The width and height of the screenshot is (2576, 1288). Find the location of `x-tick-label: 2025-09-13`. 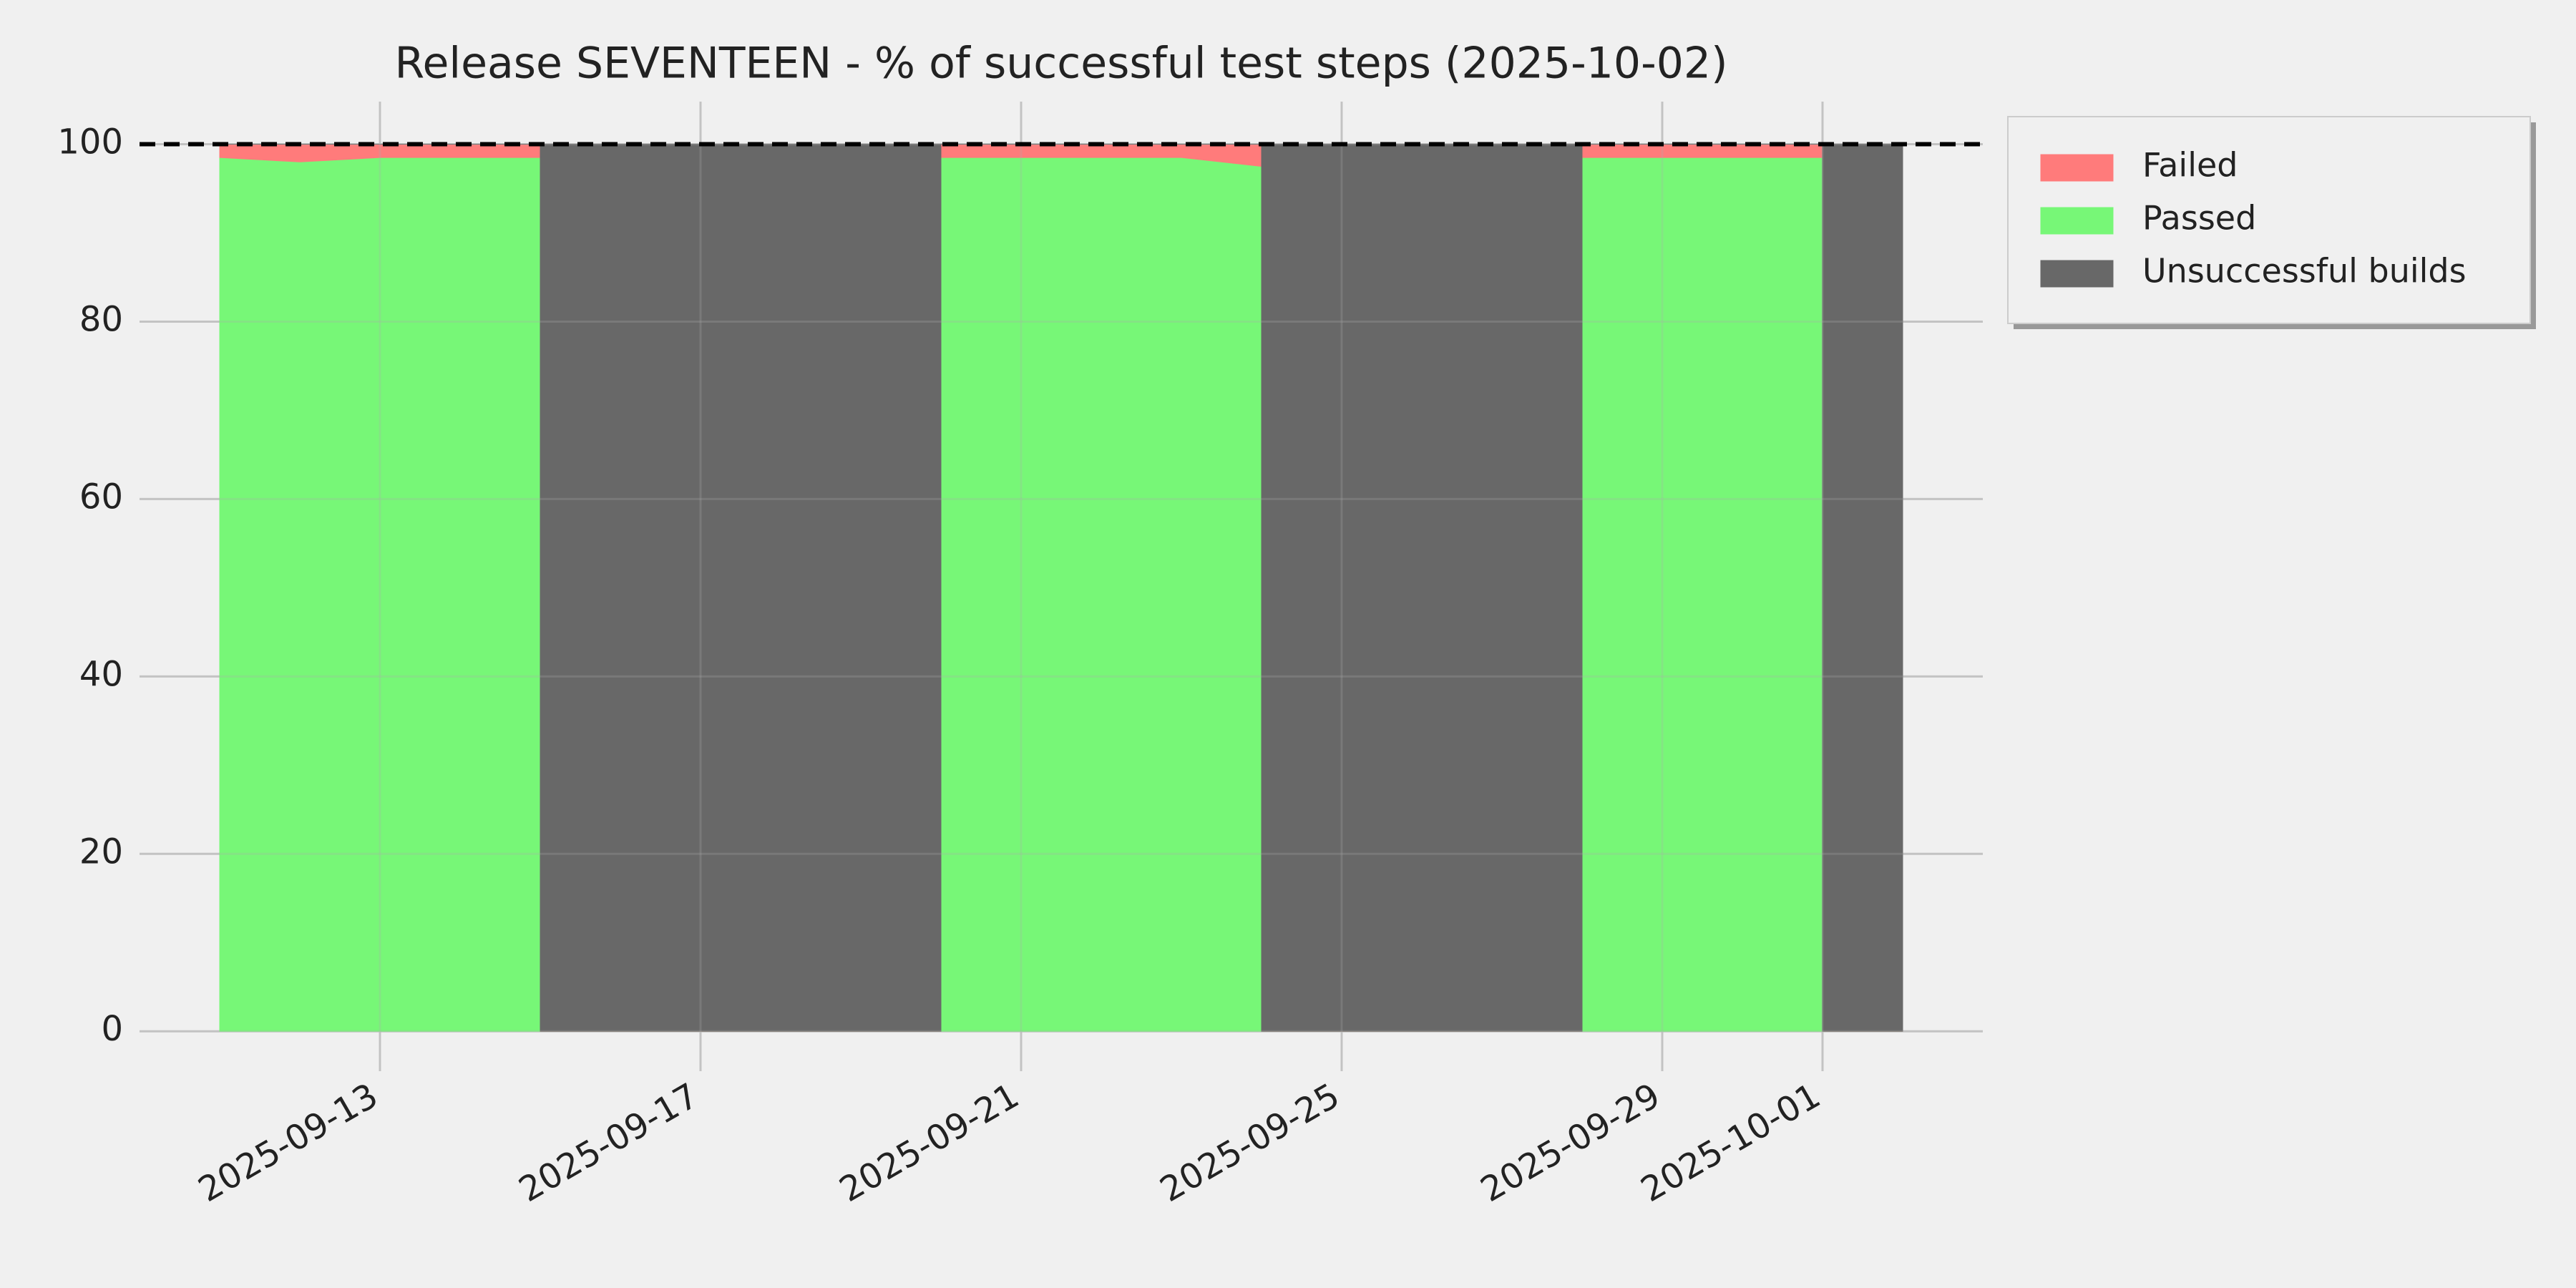

x-tick-label: 2025-09-13 is located at coordinates (288, 1142).